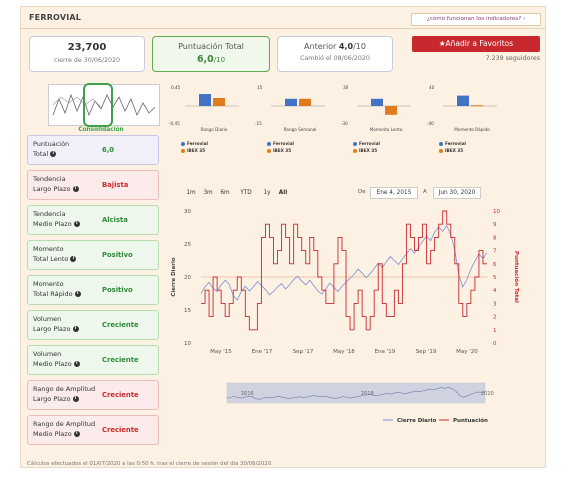 This screenshot has width=574, height=477. I want to click on indicator-line2: Largo Plazo, so click(52, 399).